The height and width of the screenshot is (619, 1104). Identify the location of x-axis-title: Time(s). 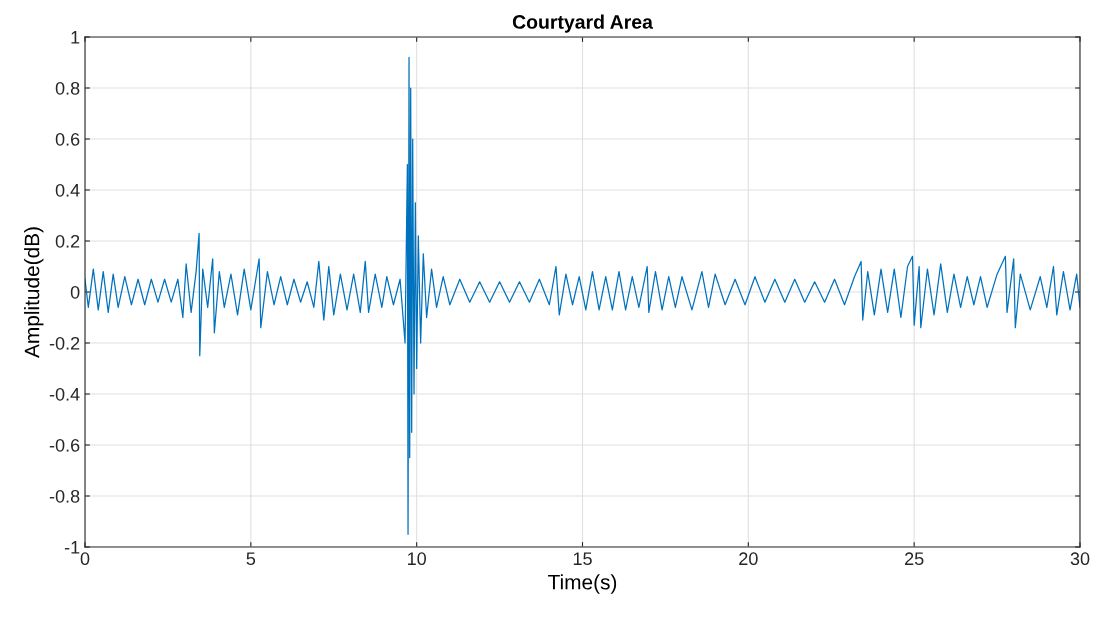
(582, 584).